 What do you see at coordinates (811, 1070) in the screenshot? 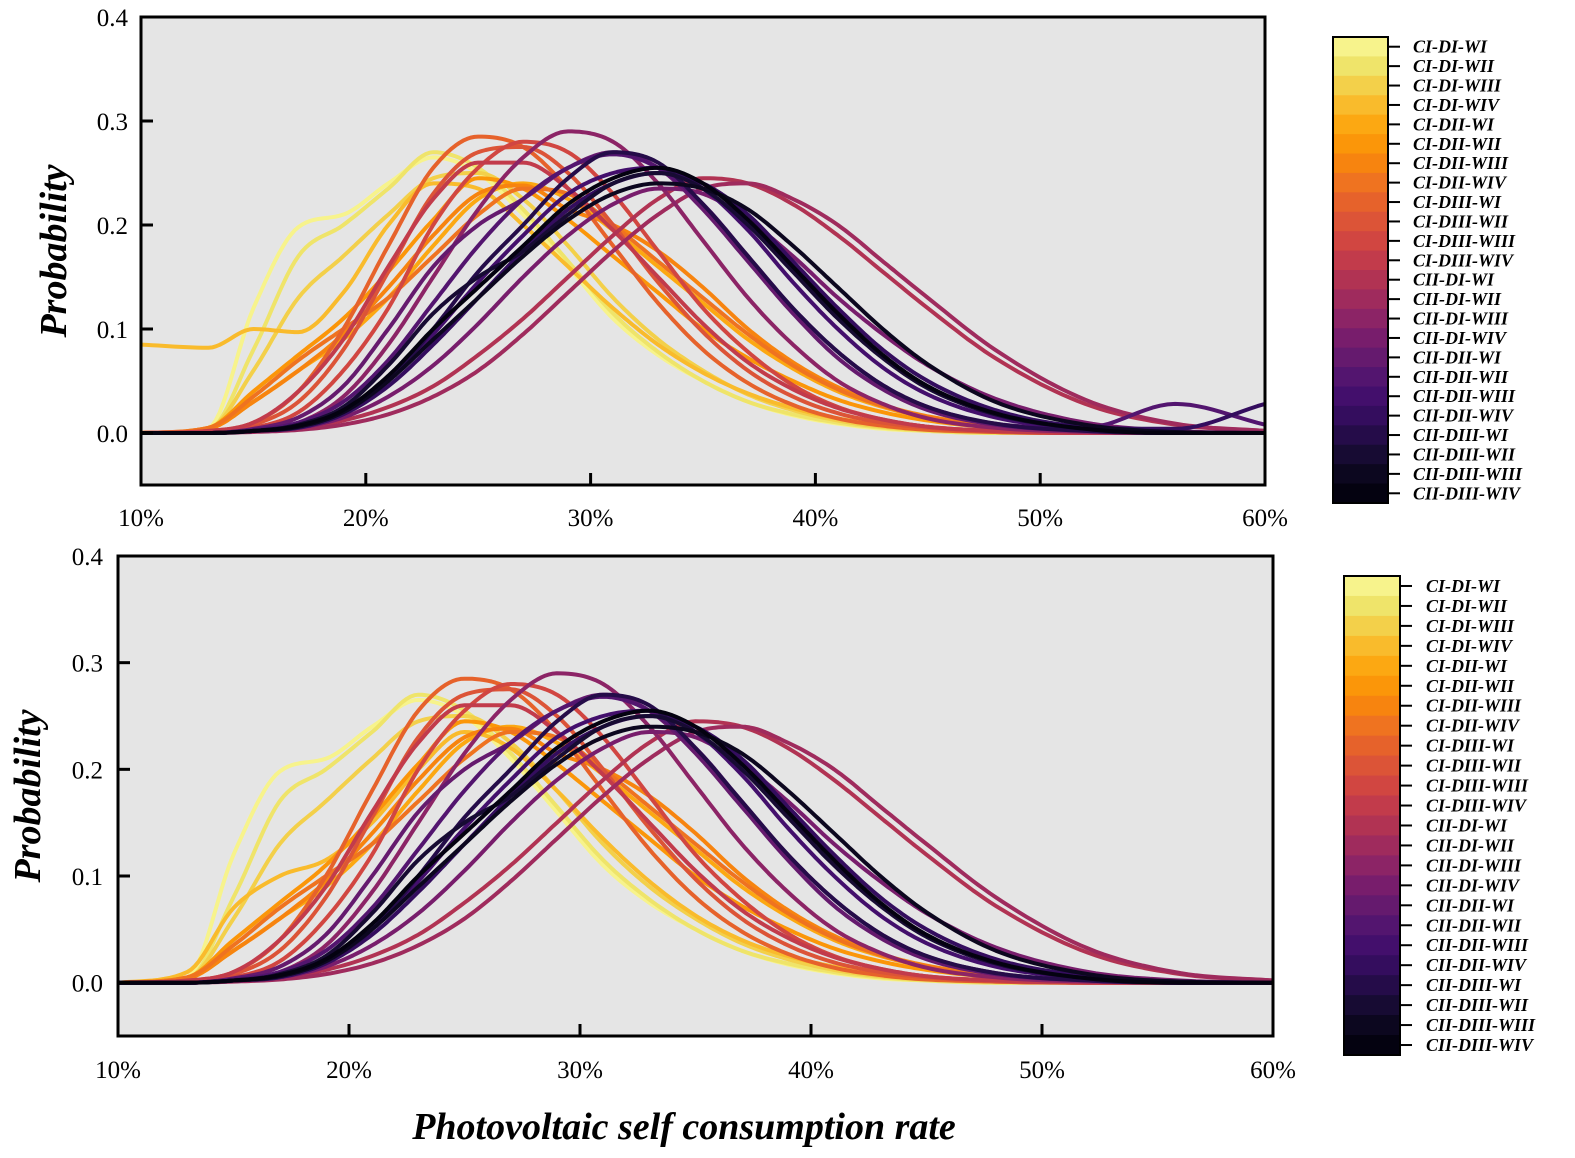
I see `x-tick-label: 40%` at bounding box center [811, 1070].